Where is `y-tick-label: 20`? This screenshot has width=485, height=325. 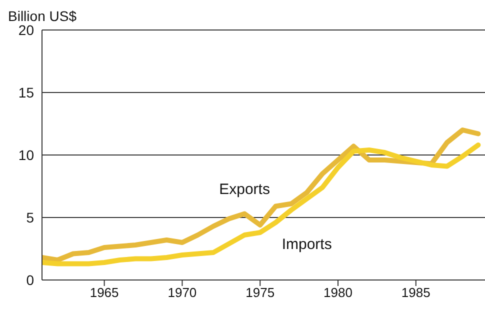
y-tick-label: 20 is located at coordinates (26, 30).